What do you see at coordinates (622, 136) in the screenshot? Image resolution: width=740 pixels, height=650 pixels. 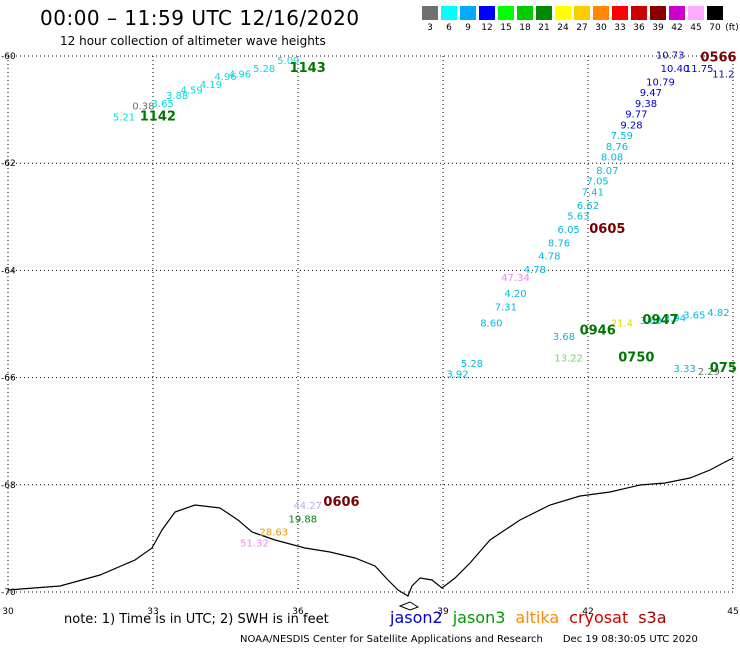 I see `swh-value: 7.59` at bounding box center [622, 136].